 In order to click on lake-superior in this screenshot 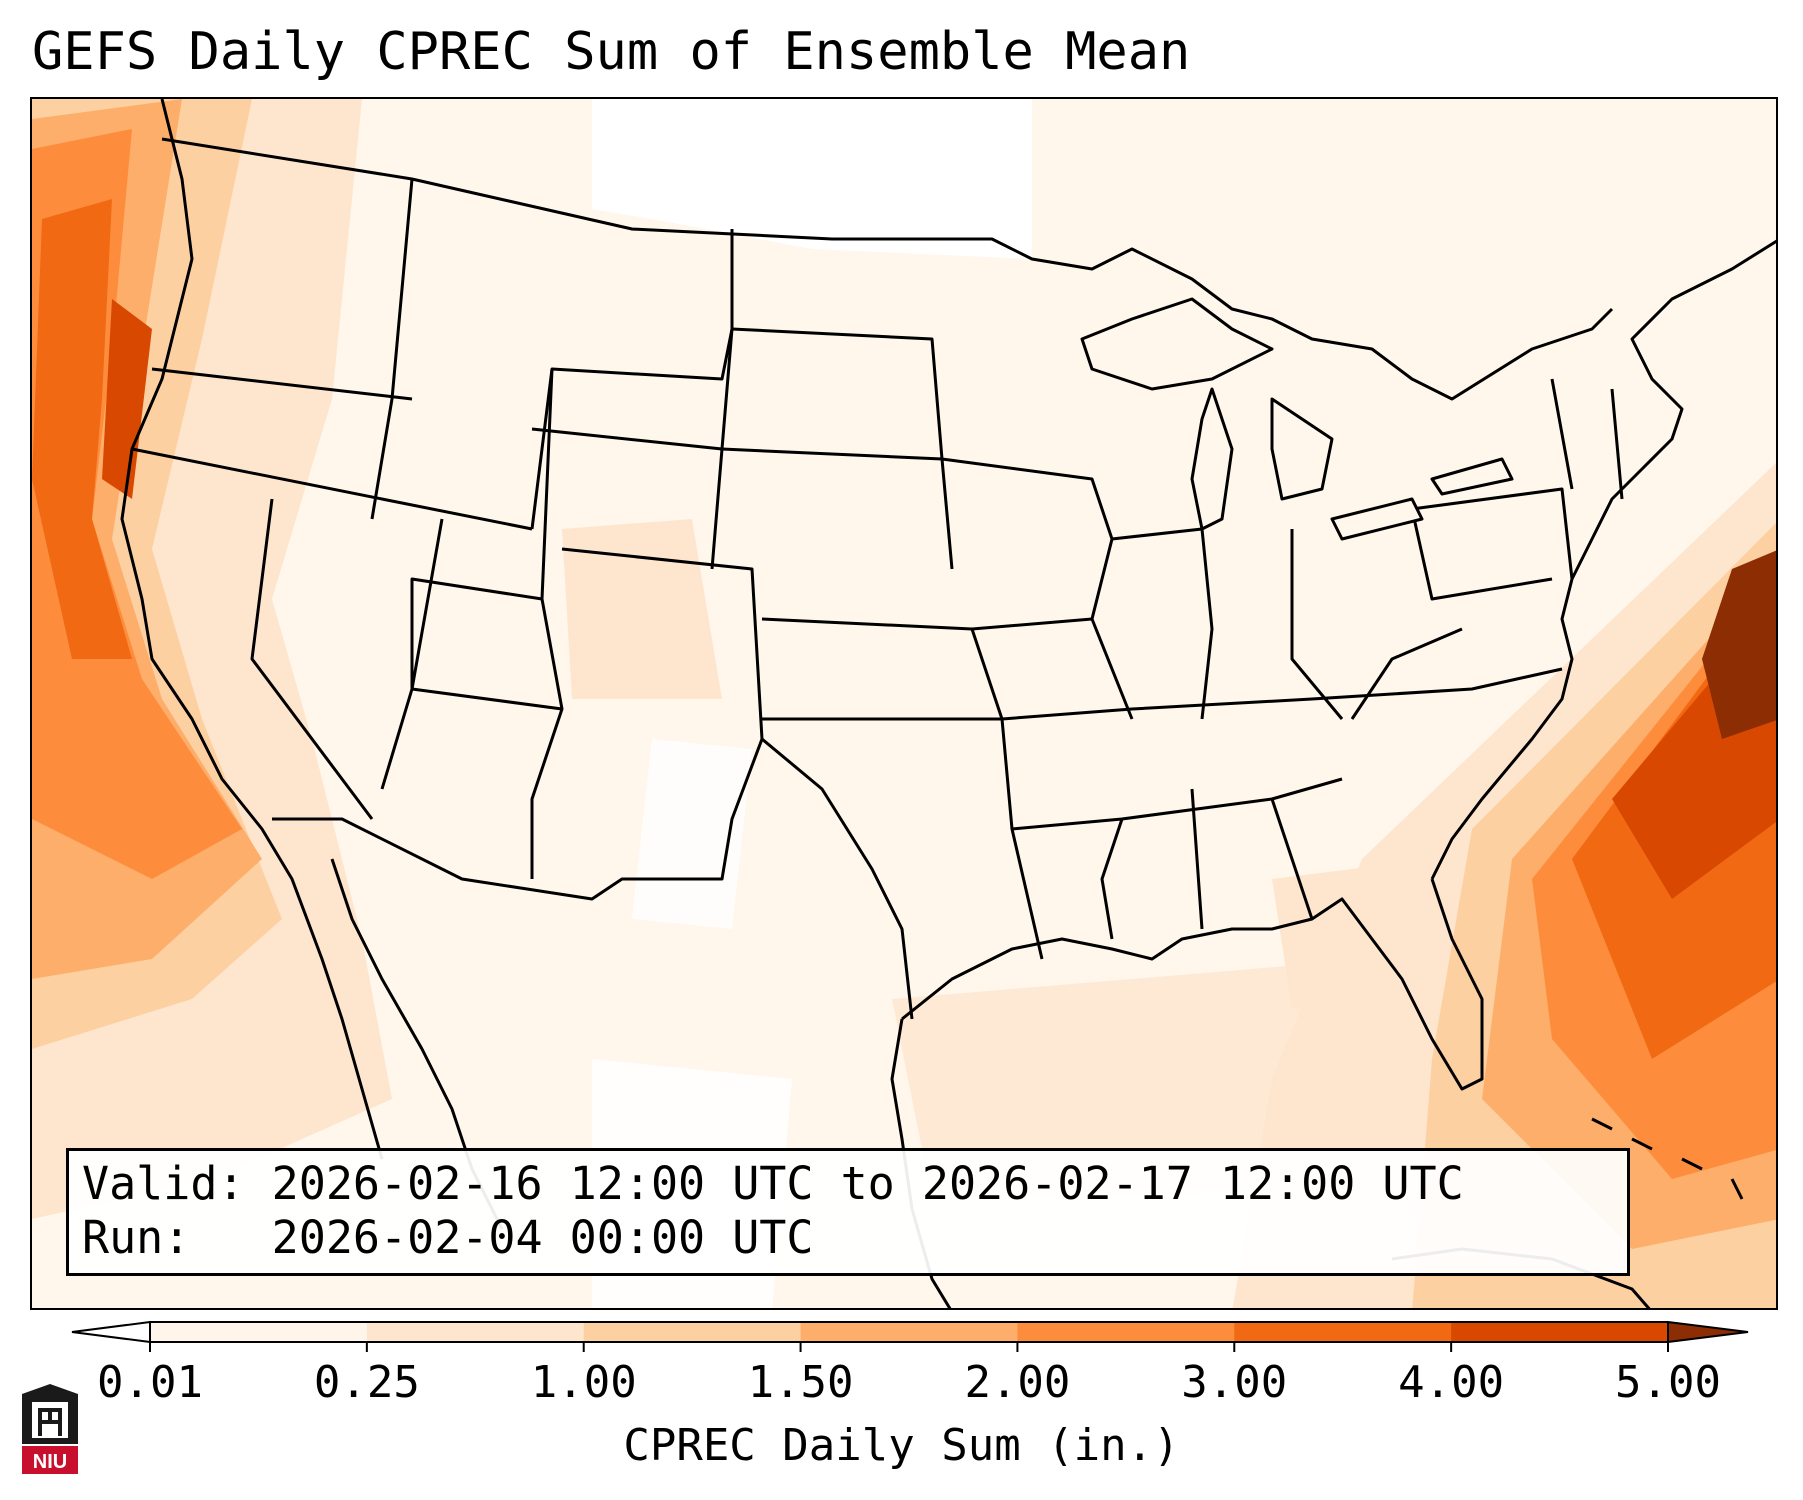, I will do `click(1177, 344)`.